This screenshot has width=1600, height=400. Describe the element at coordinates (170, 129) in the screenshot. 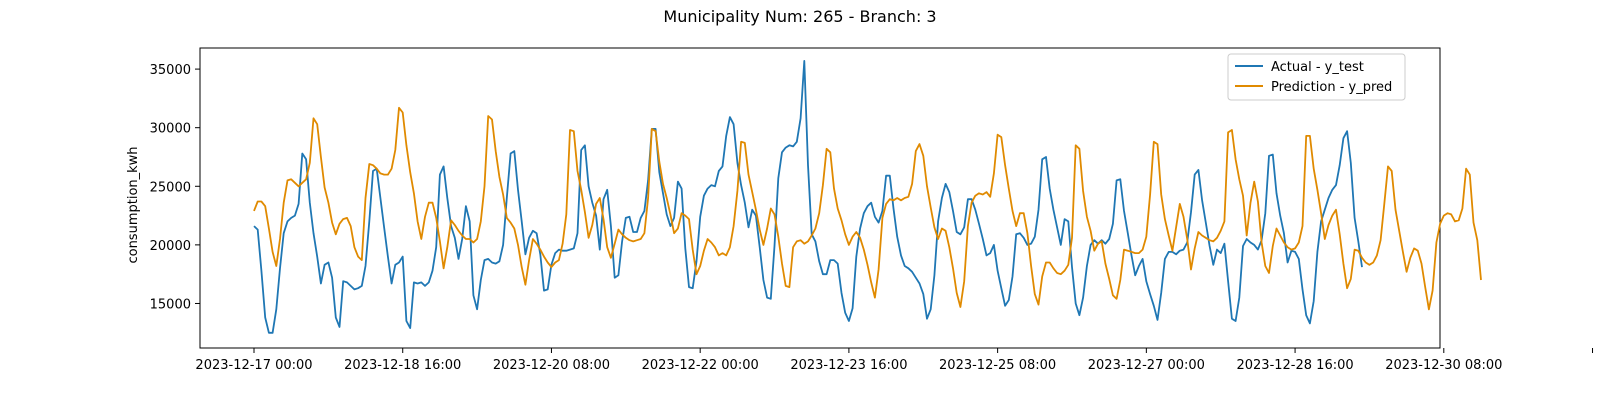

I see `y-tick-label: 30000` at that location.